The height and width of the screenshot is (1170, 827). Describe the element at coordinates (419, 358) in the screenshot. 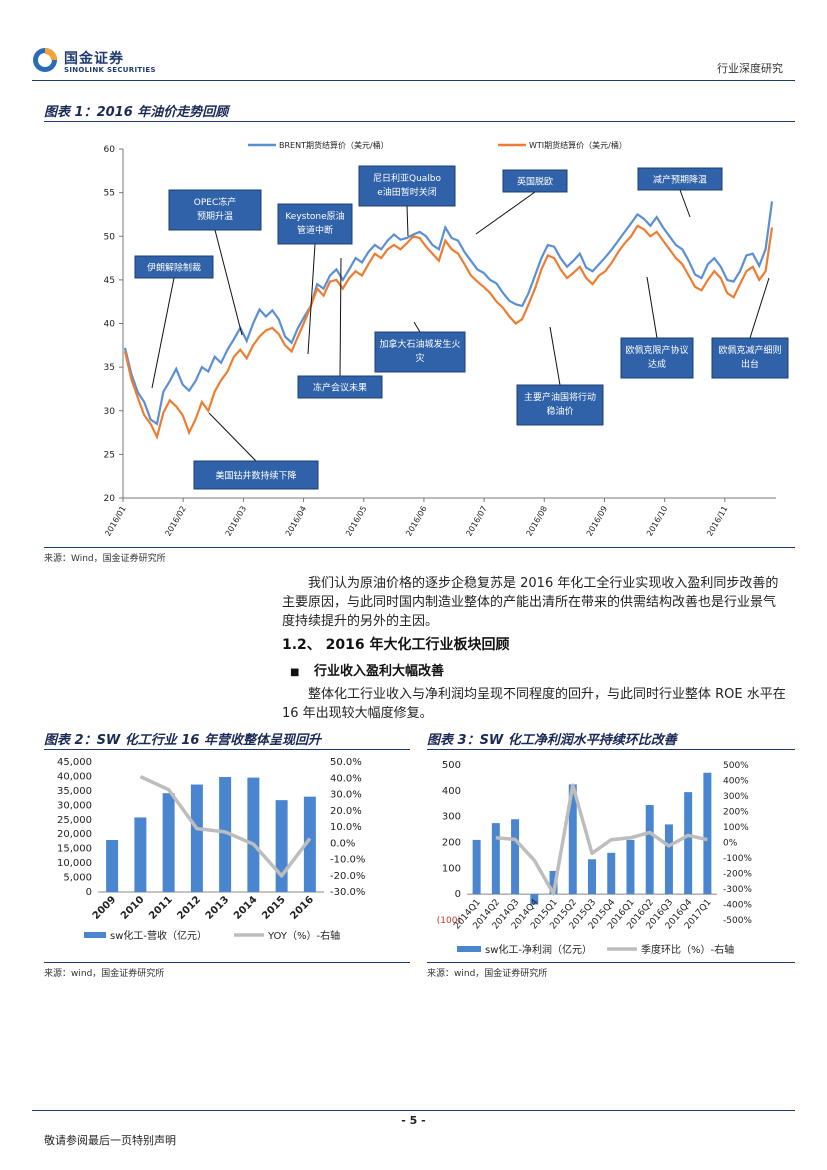

I see `annotation-canada-fire-label: 灾` at that location.